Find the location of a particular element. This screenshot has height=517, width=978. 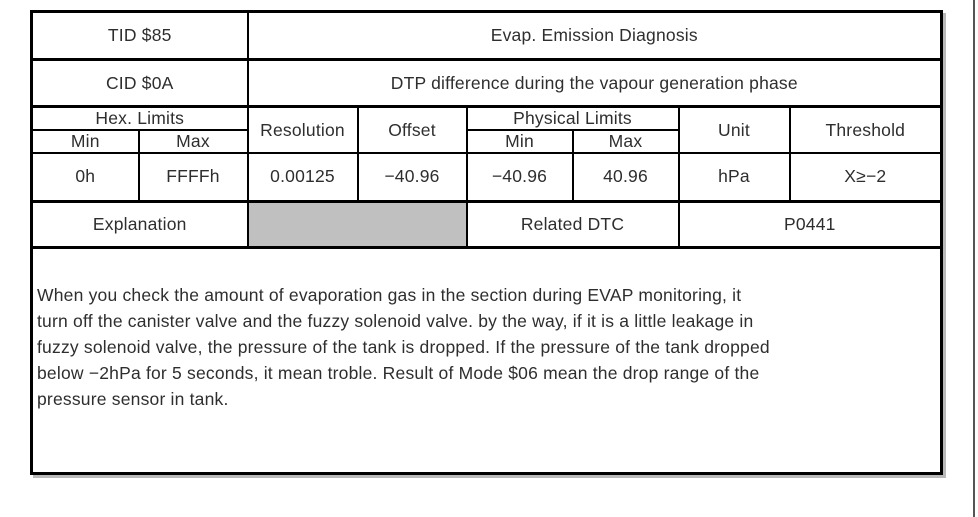

threshold-value-cell: X≥−2 is located at coordinates (865, 177).